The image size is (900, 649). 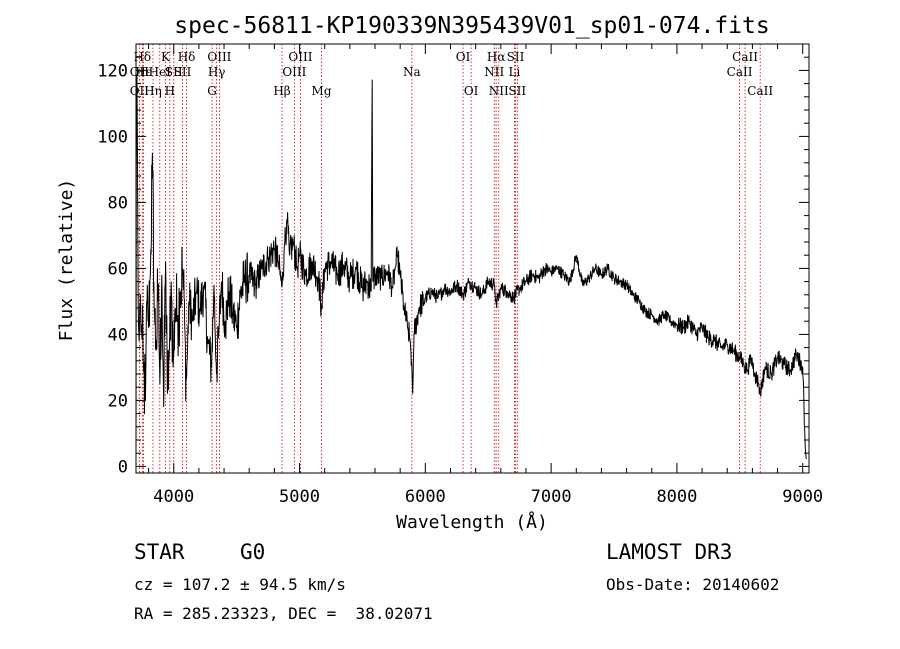 I want to click on line-label-21: Hα, so click(x=496, y=57).